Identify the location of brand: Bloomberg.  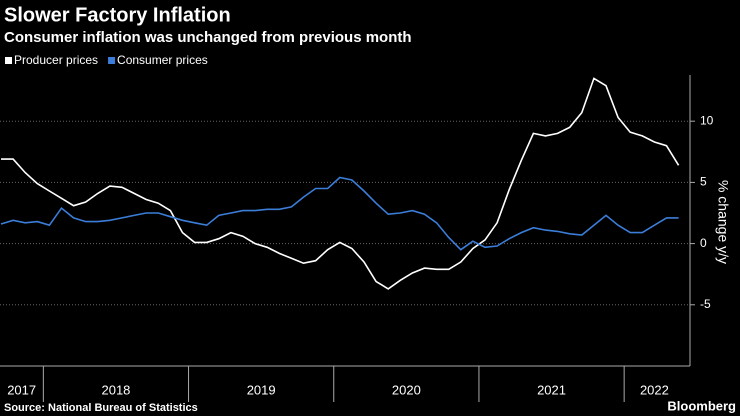
(701, 405).